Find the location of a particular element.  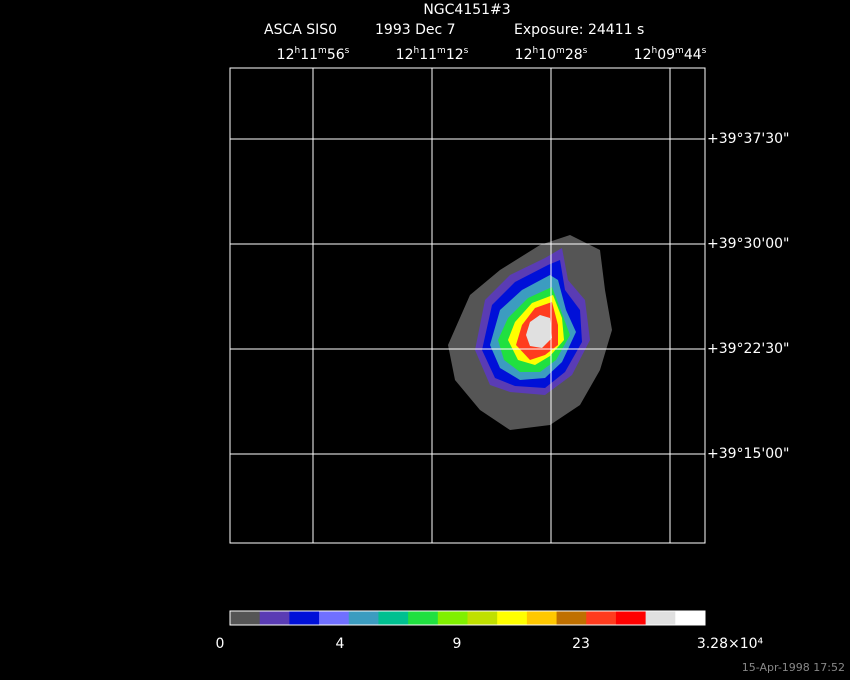

dec-label: +39°22'30" is located at coordinates (748, 349).